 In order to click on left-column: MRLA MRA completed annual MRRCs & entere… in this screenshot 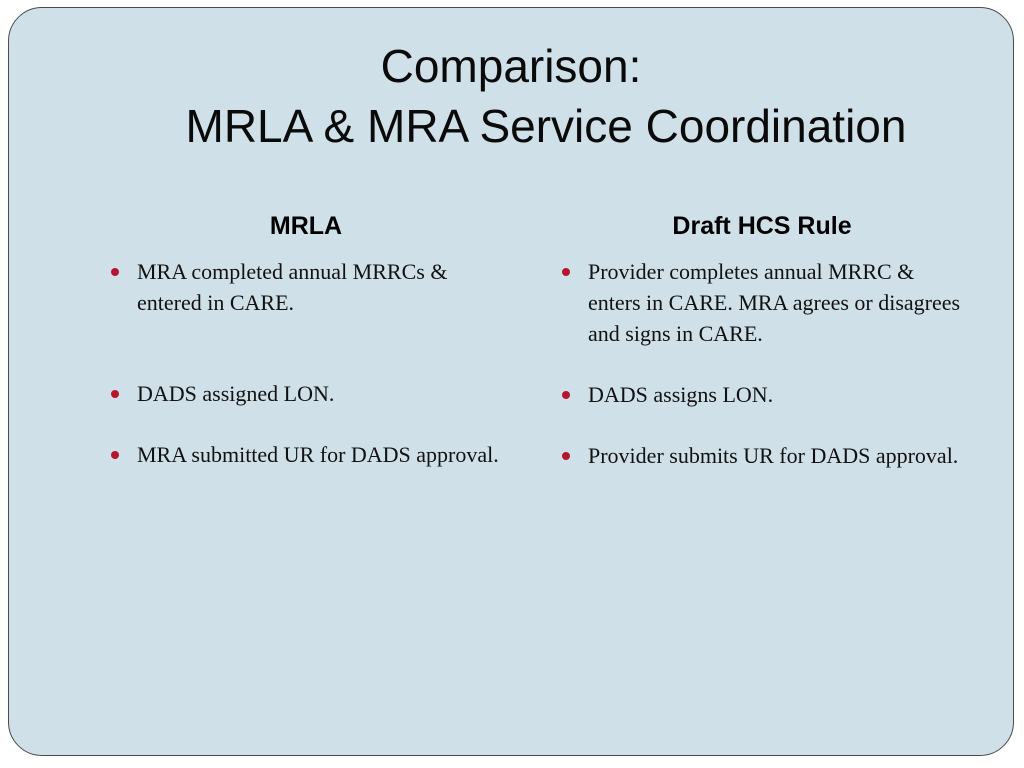, I will do `click(301, 340)`.